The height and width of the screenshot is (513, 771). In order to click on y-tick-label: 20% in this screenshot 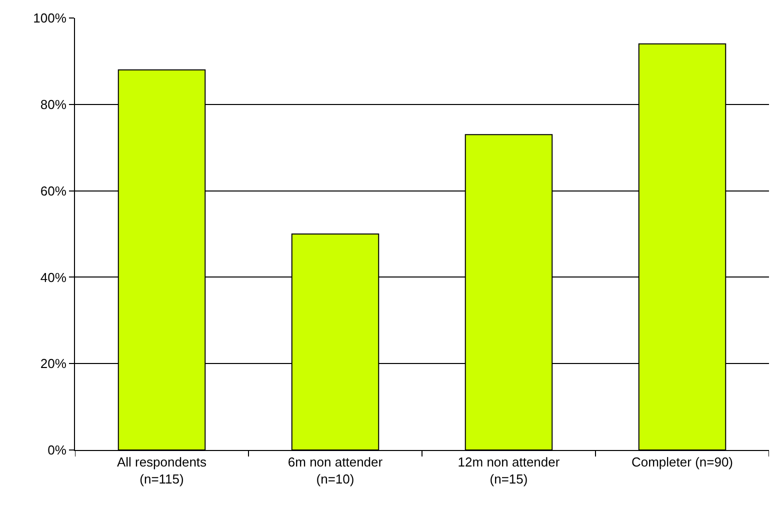, I will do `click(53, 364)`.